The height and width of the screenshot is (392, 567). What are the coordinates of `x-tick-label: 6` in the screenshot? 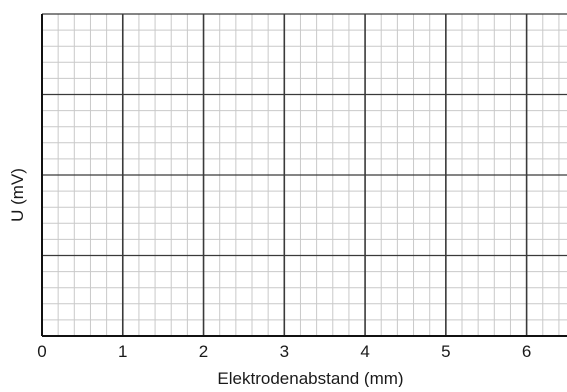 It's located at (526, 351).